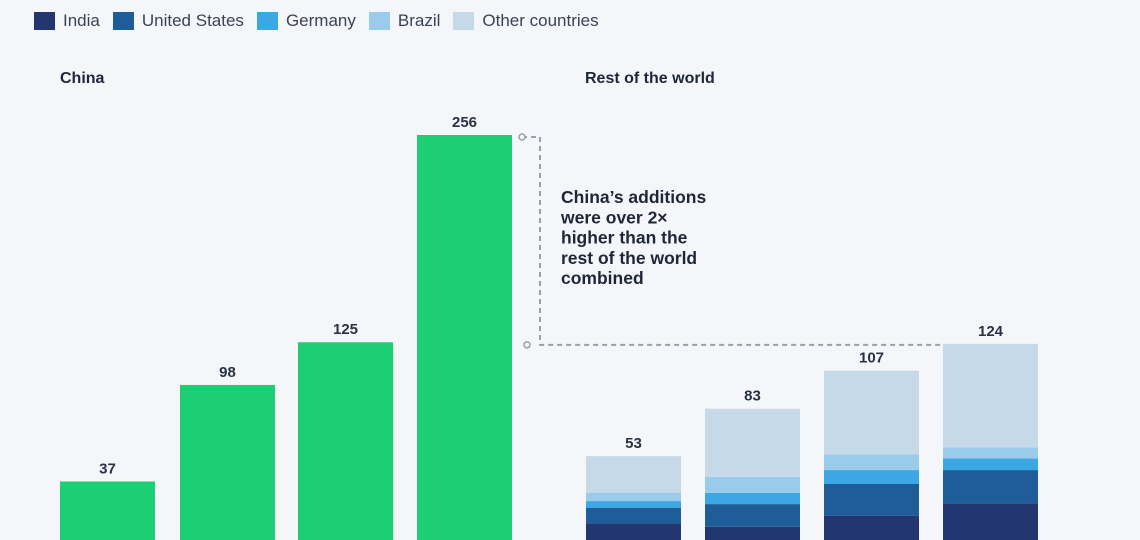 Image resolution: width=1140 pixels, height=540 pixels. I want to click on legend-item: United States, so click(178, 21).